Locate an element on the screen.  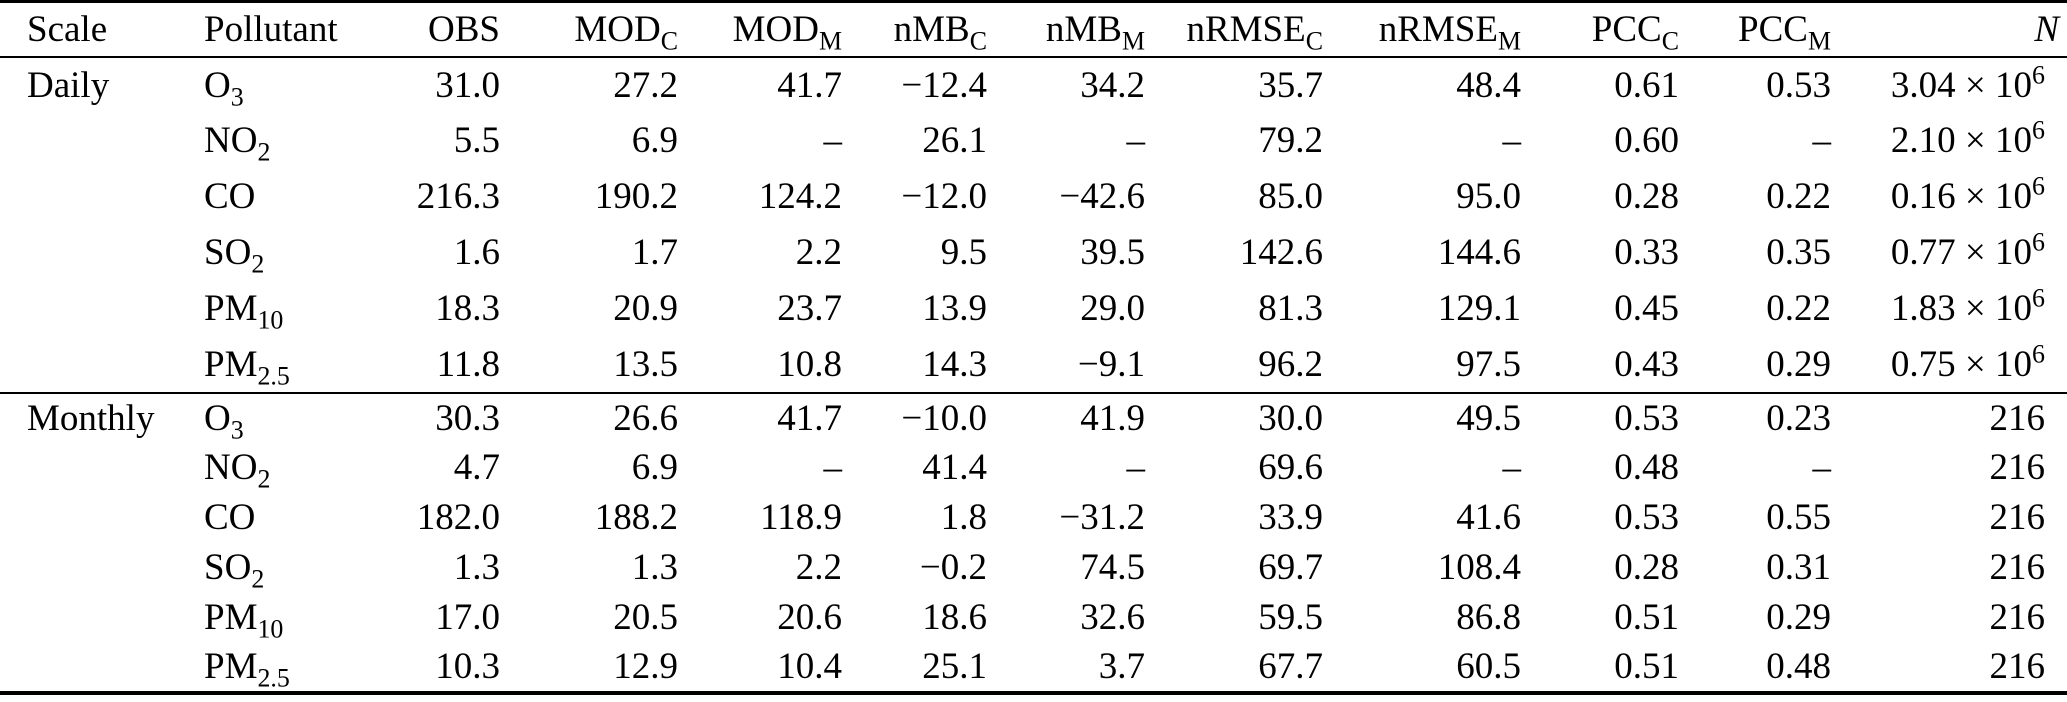
cell-mod-m: 10.8 is located at coordinates (809, 364).